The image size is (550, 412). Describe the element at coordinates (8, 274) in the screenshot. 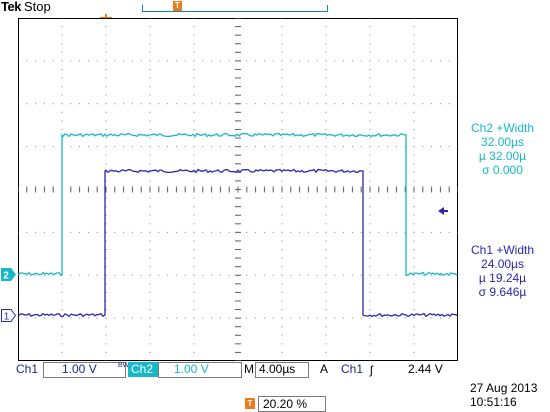

I see `ch2-ground-marker: 2` at that location.